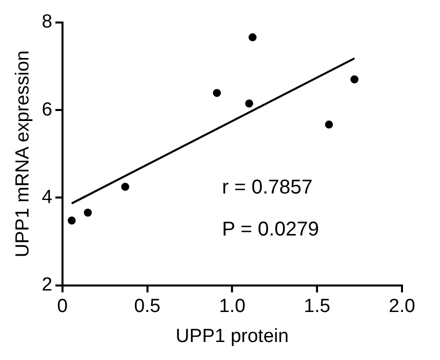  Describe the element at coordinates (47, 109) in the screenshot. I see `y-tick-label: 6` at that location.